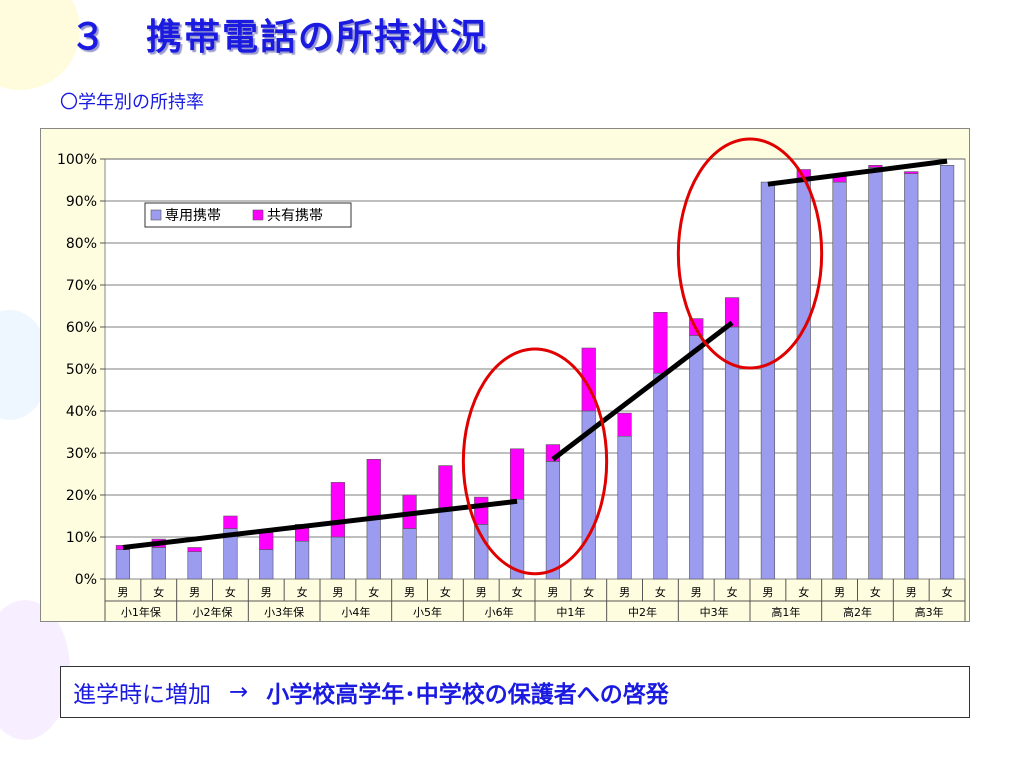  Describe the element at coordinates (499, 612) in the screenshot. I see `group-label: 小6年` at that location.